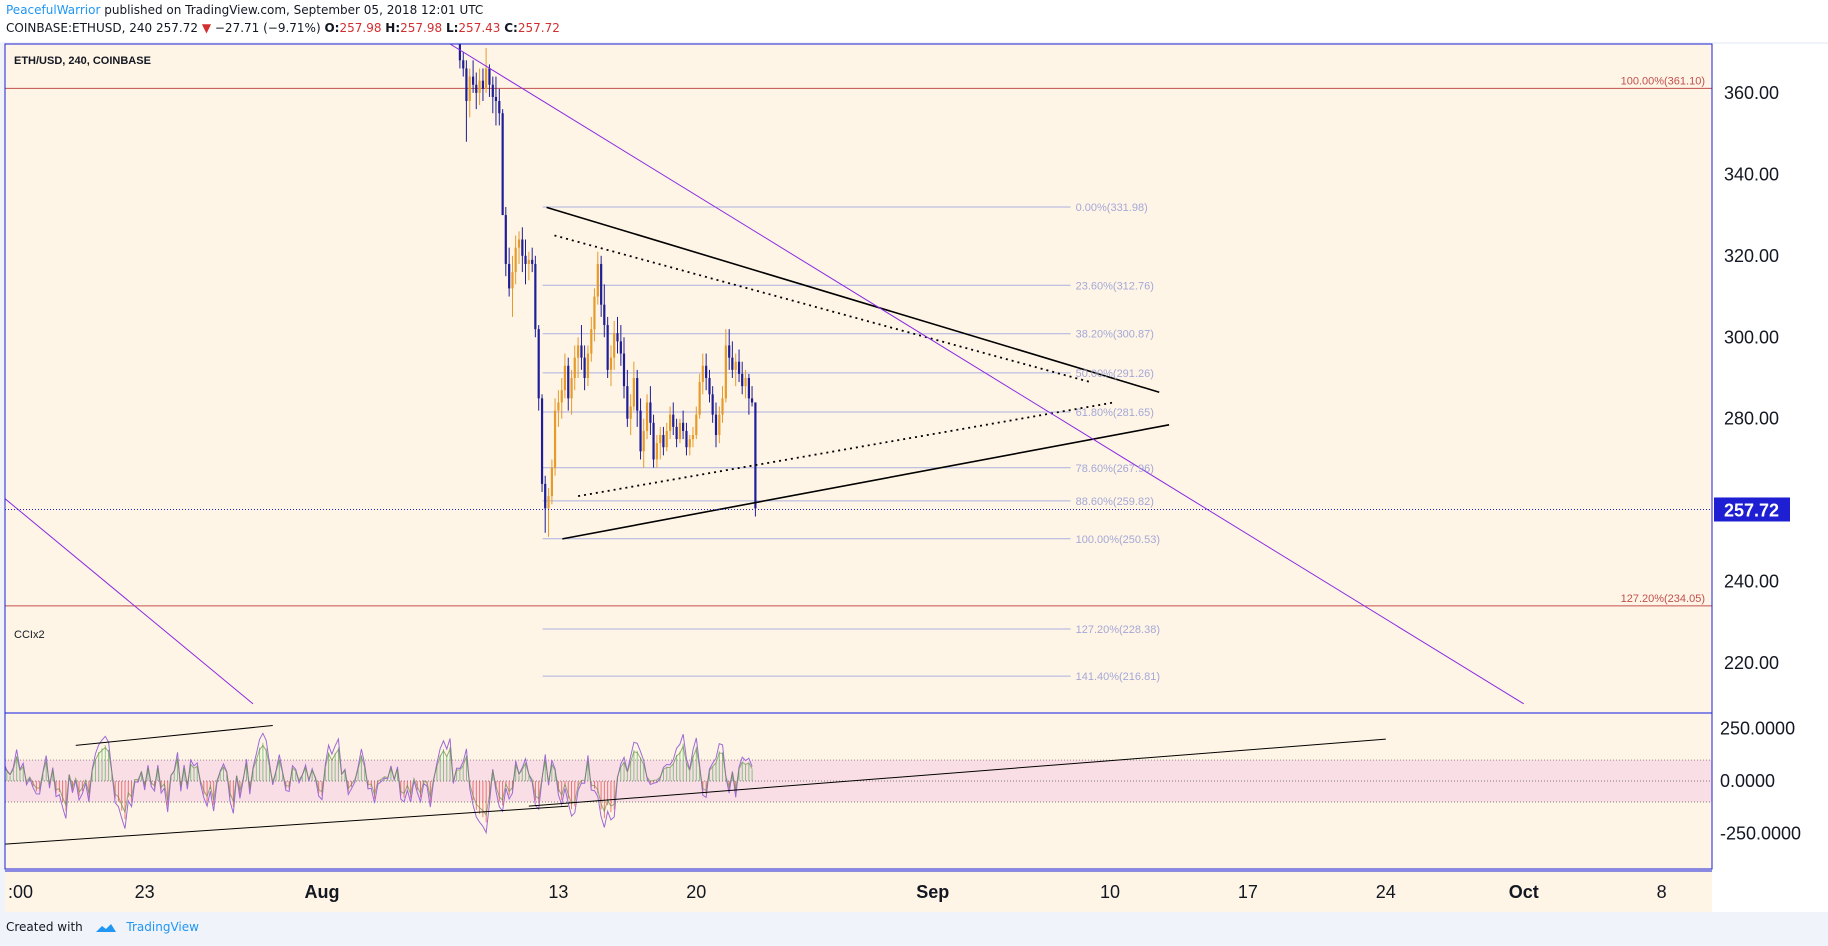 The image size is (1828, 946). Describe the element at coordinates (1751, 337) in the screenshot. I see `price-tick-label: 300.00` at that location.